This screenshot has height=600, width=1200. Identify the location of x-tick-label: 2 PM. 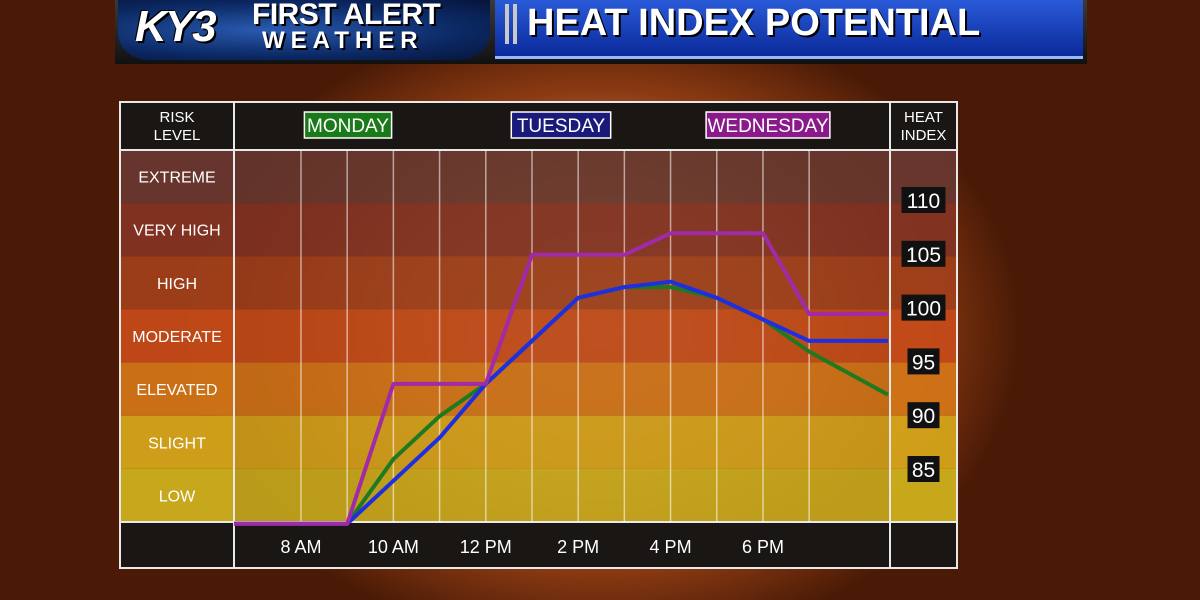
(578, 547).